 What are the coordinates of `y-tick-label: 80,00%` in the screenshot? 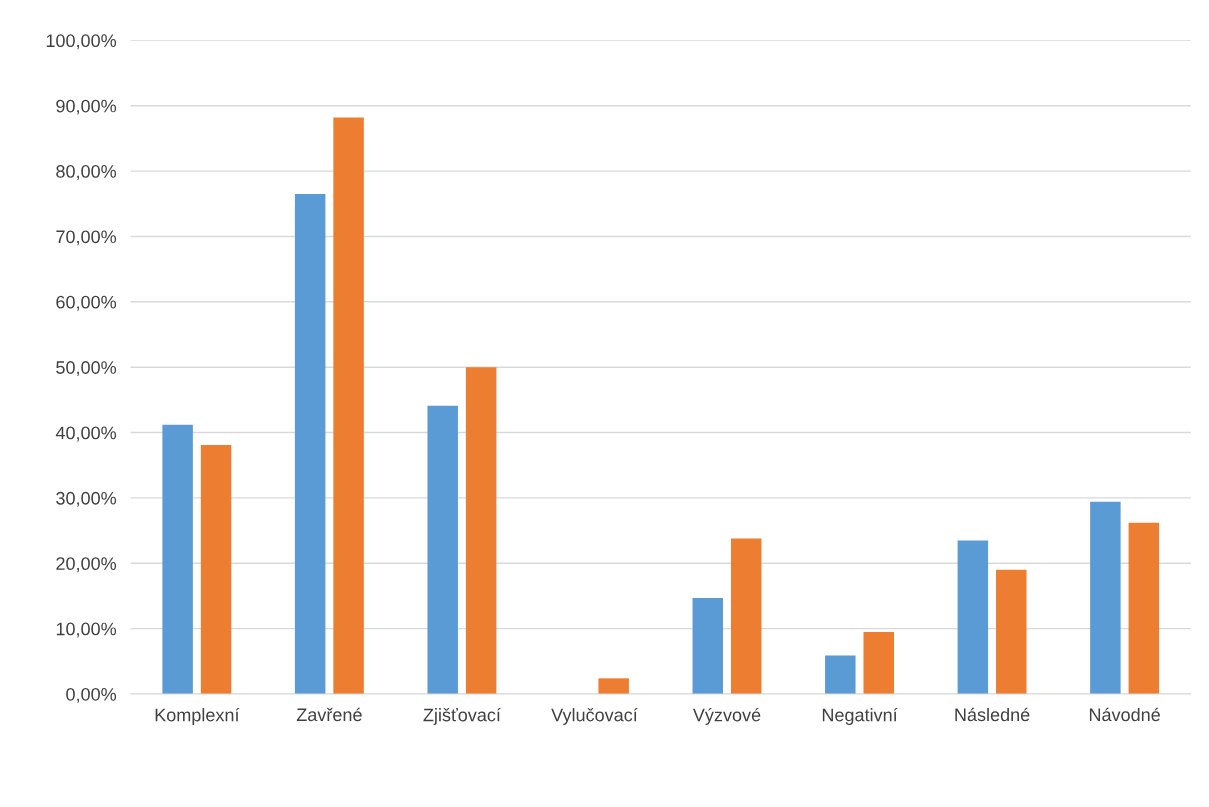 It's located at (86, 172).